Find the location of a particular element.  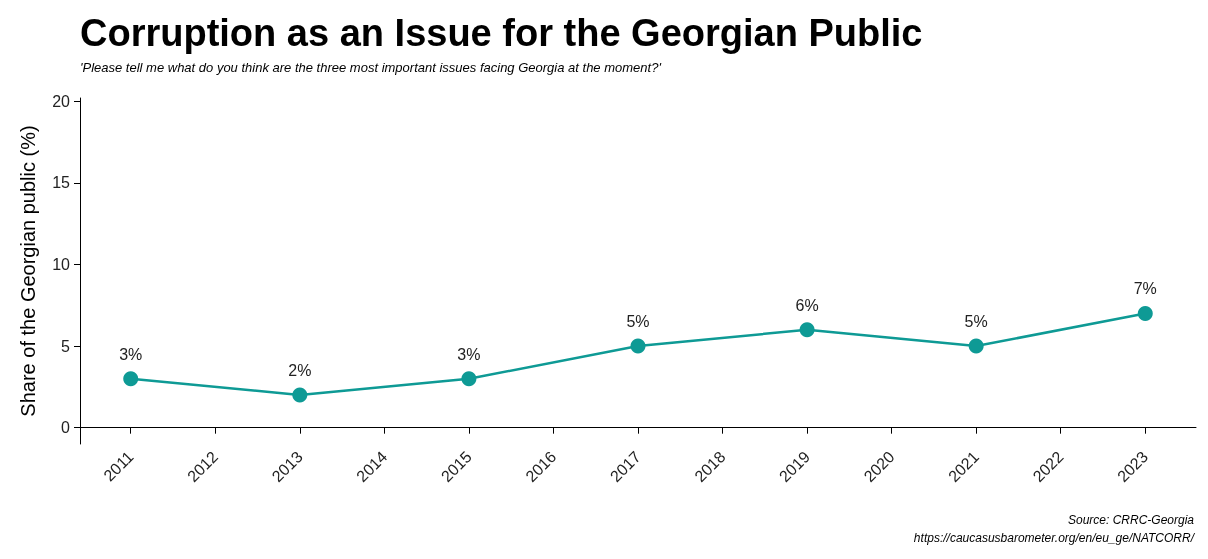

source-note: Source: CRRC-Georgia is located at coordinates (1131, 520).